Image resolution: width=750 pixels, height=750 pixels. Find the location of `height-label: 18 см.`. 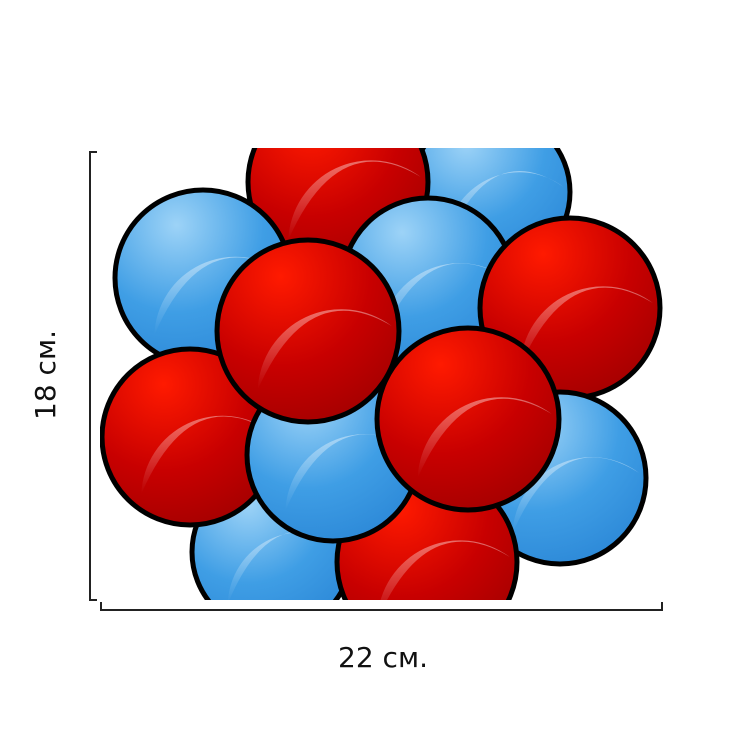

height-label: 18 см. is located at coordinates (45, 375).